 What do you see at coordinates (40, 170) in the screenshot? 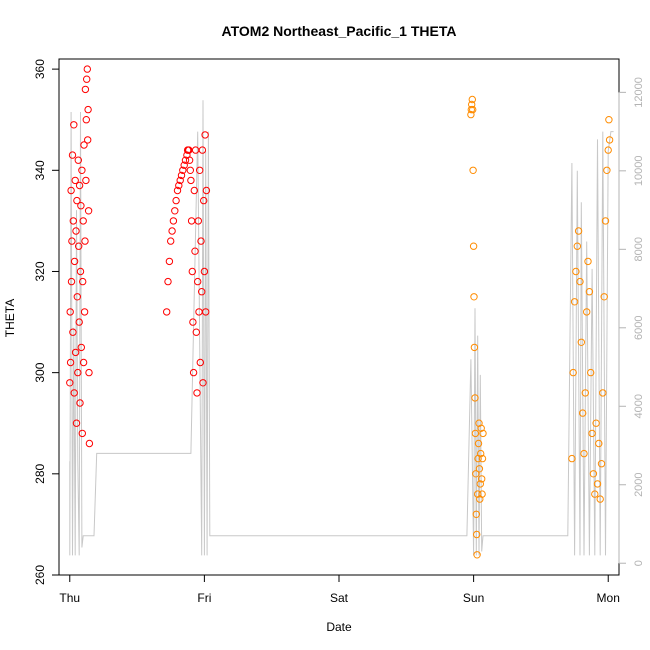
I see `y-tick-label: 340` at bounding box center [40, 170].